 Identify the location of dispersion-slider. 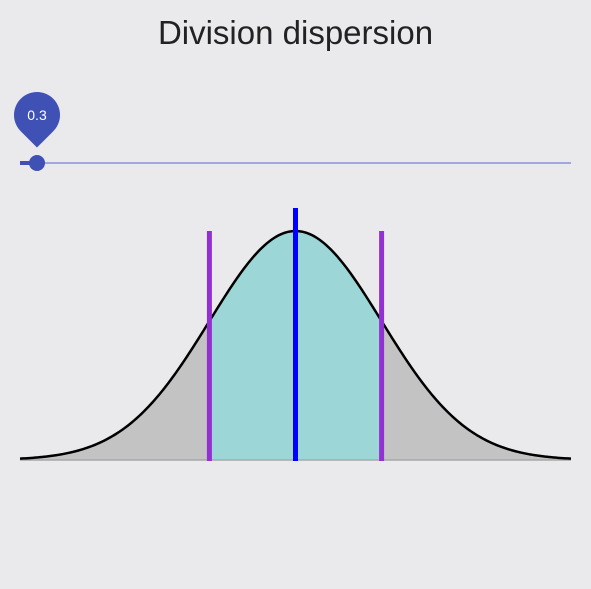
(295, 163).